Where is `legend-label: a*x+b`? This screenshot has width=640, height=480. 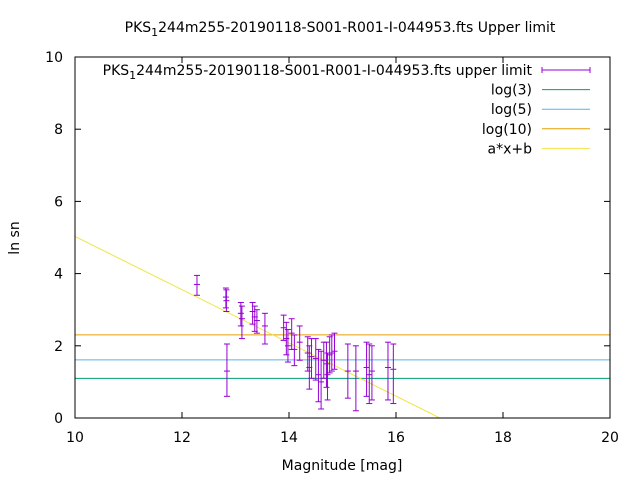
legend-label: a*x+b is located at coordinates (510, 149).